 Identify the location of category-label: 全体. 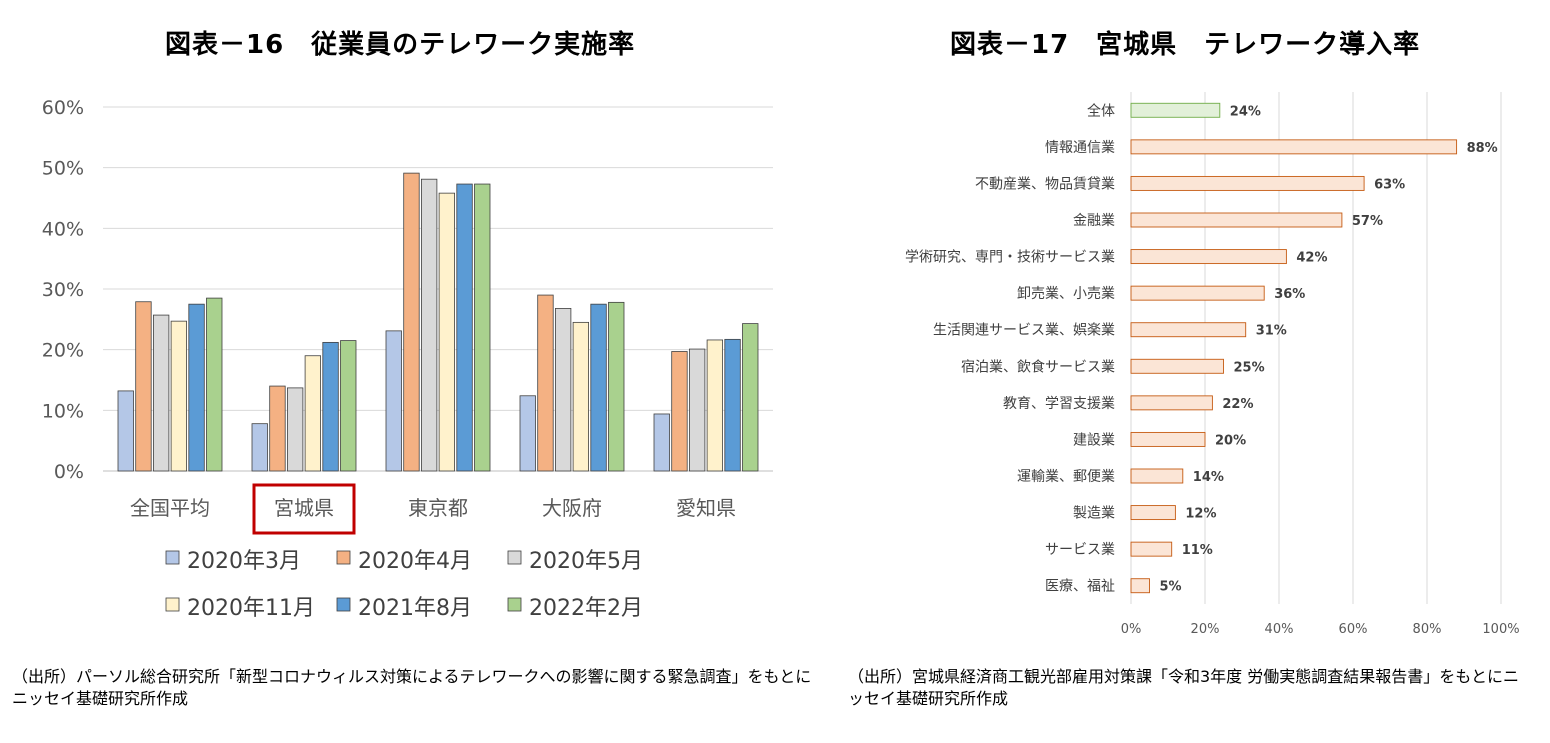
(1101, 110).